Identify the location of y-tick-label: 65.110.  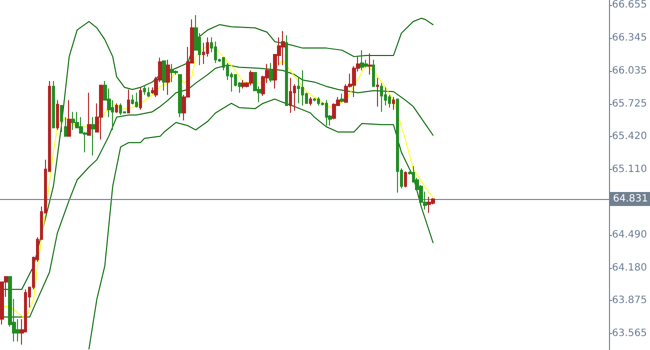
(630, 169).